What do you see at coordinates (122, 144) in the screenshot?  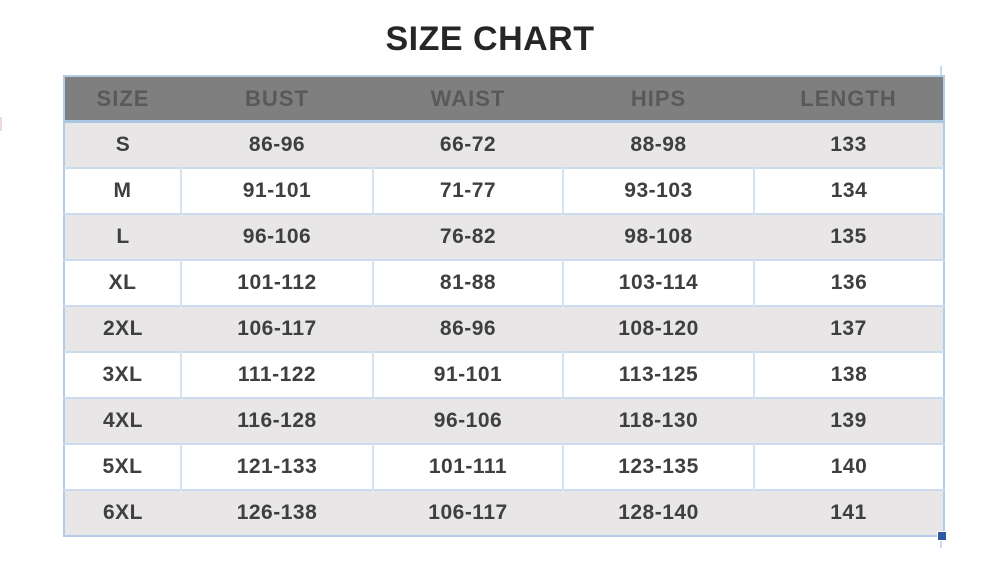 I see `size-cell: S` at bounding box center [122, 144].